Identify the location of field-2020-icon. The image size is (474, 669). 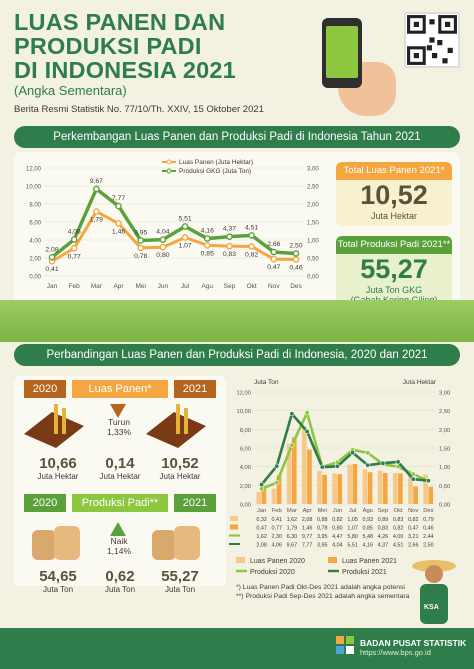
(54, 426).